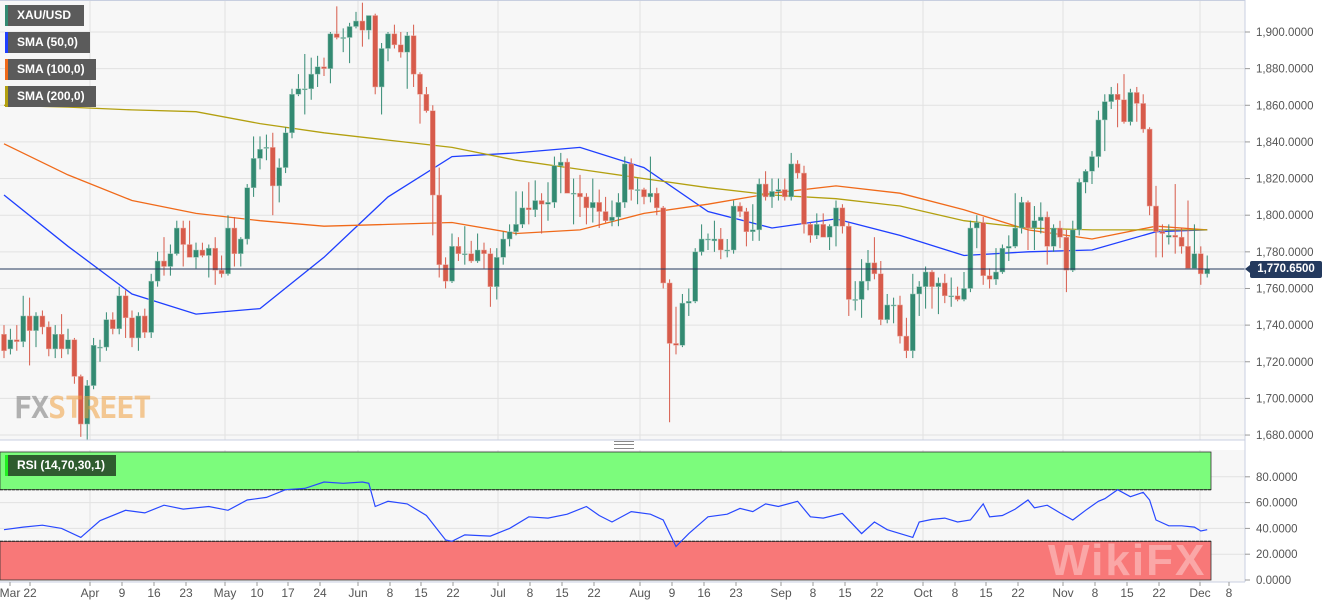 This screenshot has width=1325, height=607. I want to click on price-tick-label: 1,680.0000, so click(1285, 436).